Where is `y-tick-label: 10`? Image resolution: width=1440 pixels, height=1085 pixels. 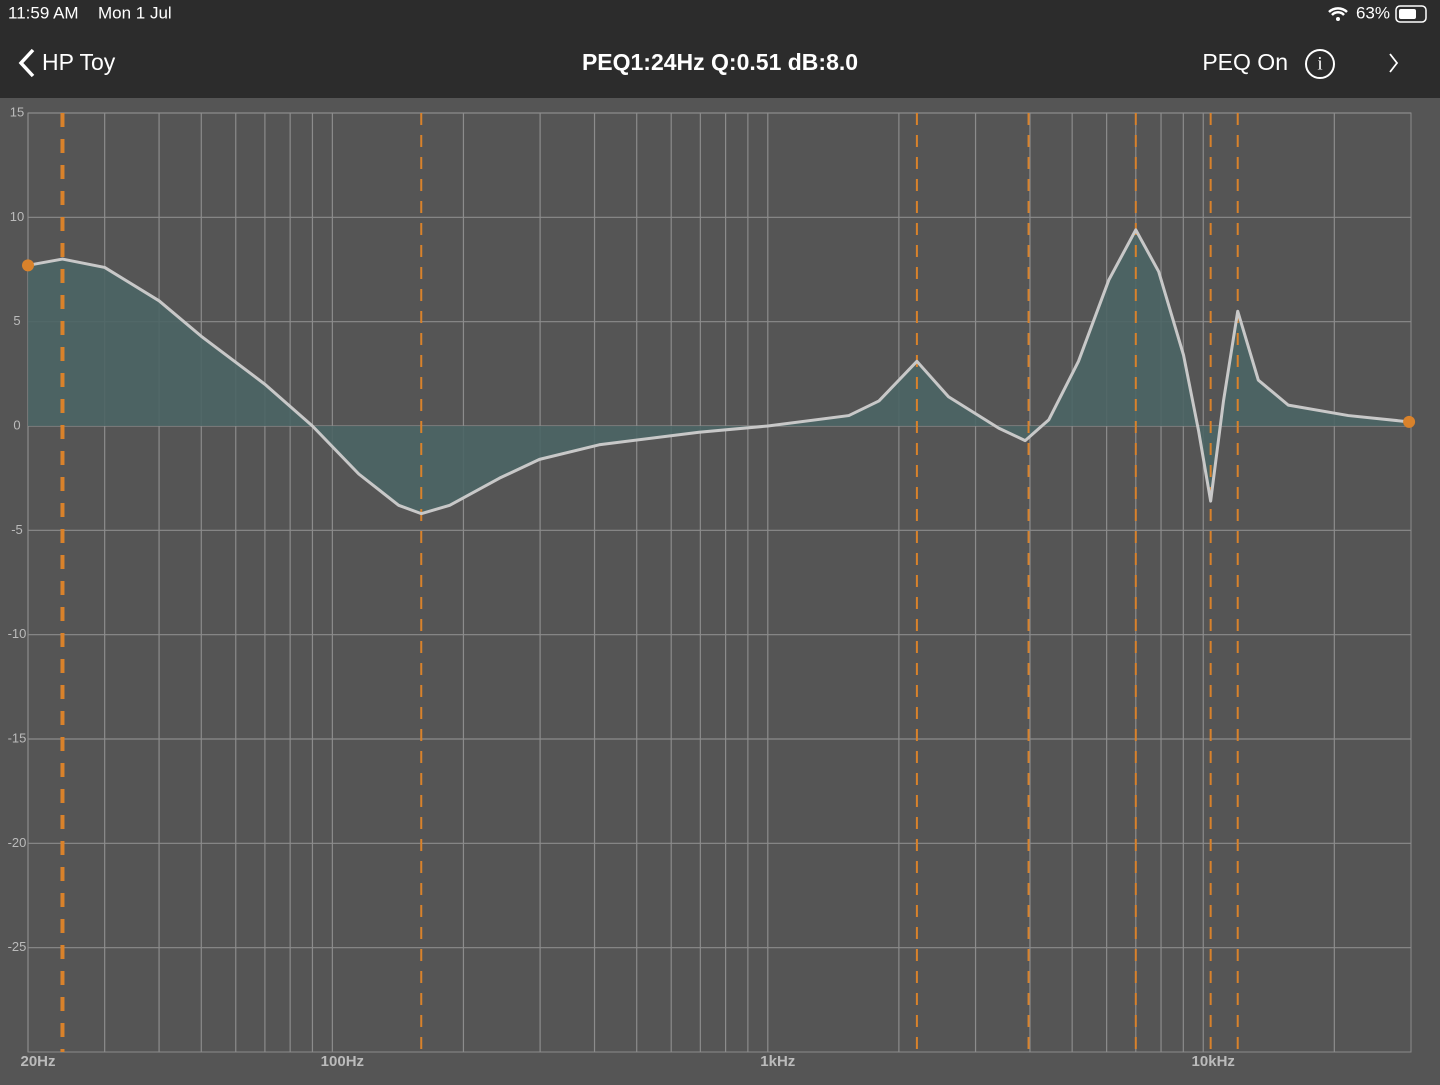
y-tick-label: 10 is located at coordinates (17, 216).